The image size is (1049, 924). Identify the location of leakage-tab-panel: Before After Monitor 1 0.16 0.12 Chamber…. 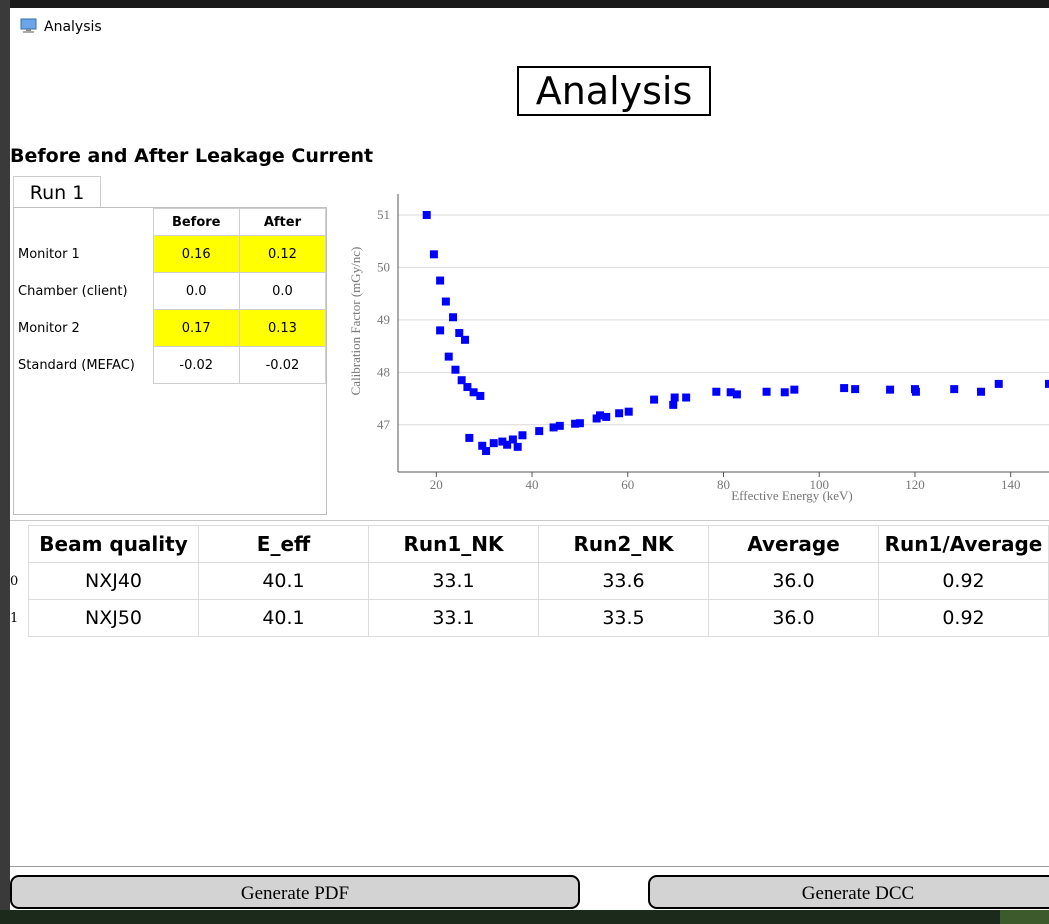
(170, 361).